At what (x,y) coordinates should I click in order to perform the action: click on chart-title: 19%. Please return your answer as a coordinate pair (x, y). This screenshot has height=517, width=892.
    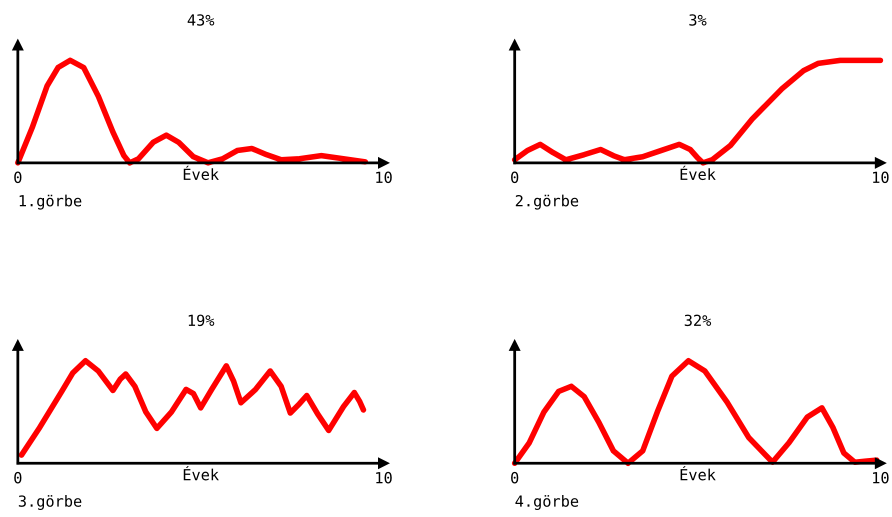
    Looking at the image, I should click on (201, 320).